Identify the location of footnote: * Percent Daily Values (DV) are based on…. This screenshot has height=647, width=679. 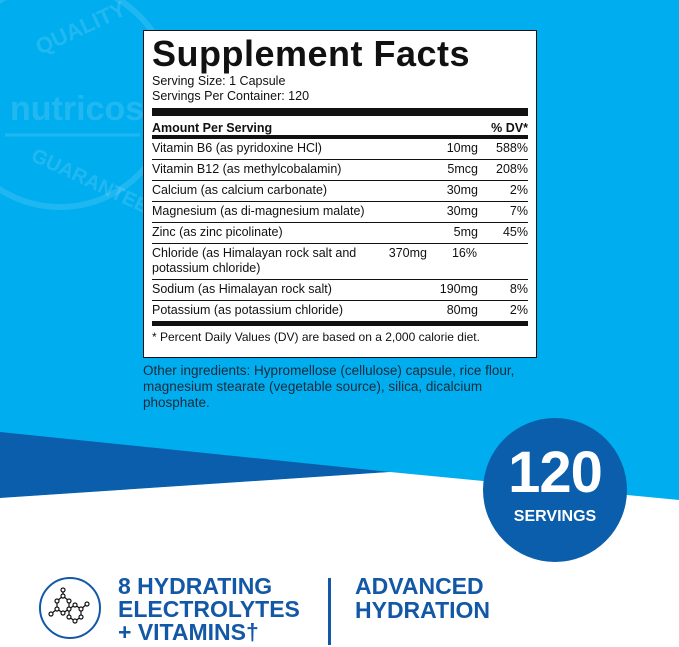
(316, 337).